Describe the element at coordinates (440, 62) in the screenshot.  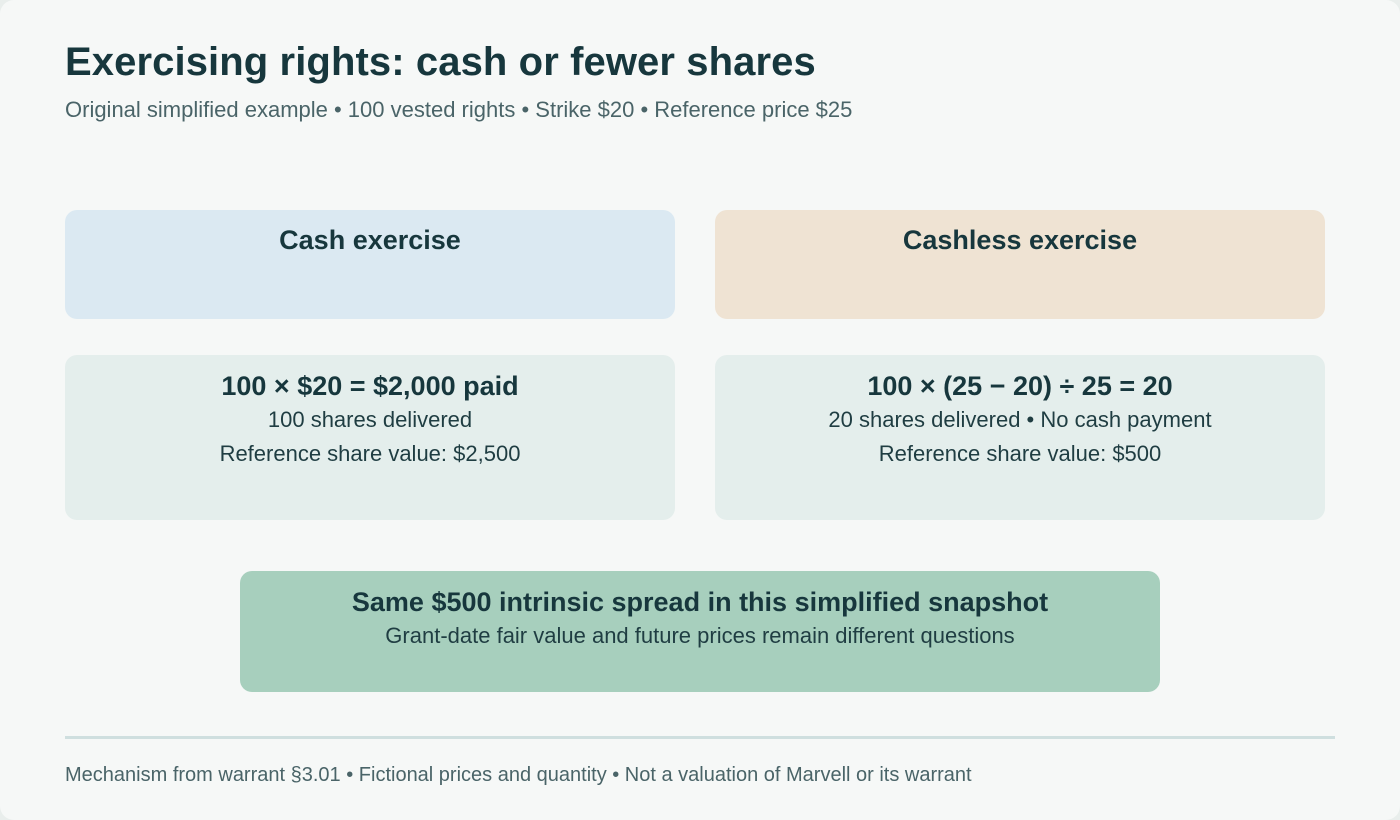
I see `page-title: Exercising rights: cash or fewer shares` at that location.